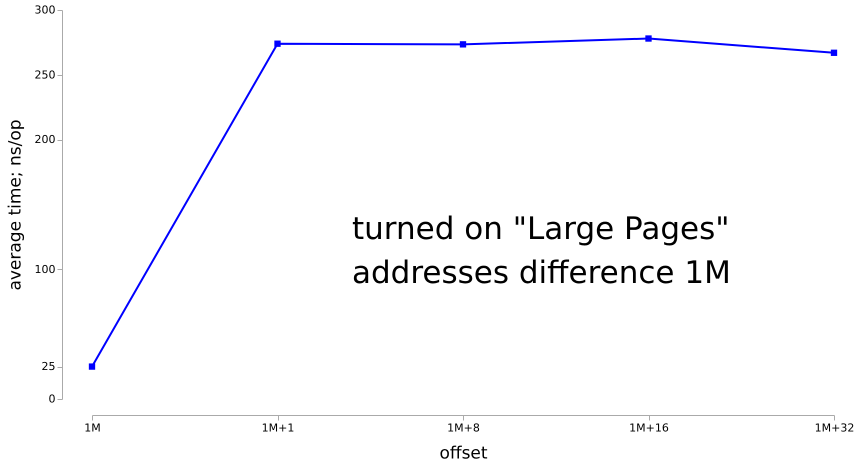 This screenshot has height=463, width=856. What do you see at coordinates (649, 428) in the screenshot?
I see `x-tick-label: 1M+16` at bounding box center [649, 428].